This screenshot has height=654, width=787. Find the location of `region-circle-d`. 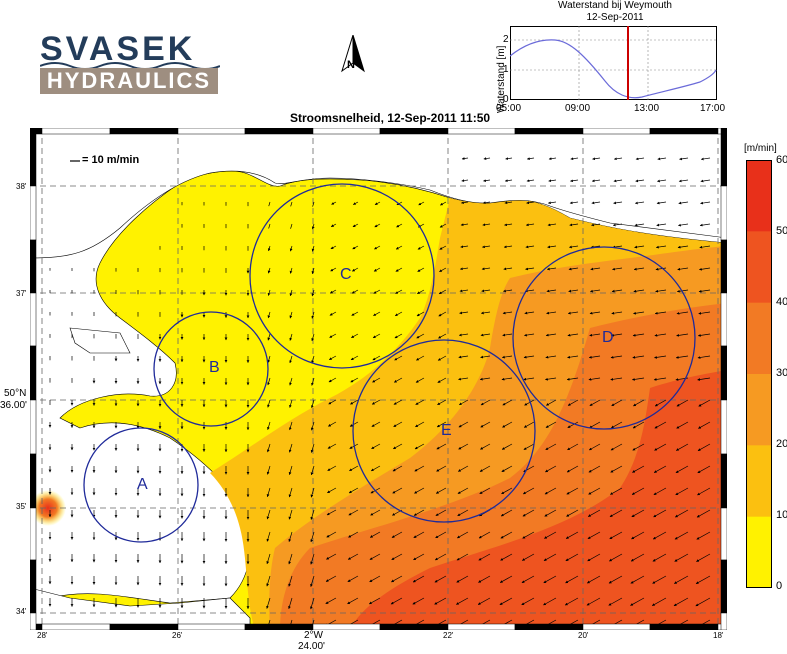

region-circle-d is located at coordinates (604, 338).